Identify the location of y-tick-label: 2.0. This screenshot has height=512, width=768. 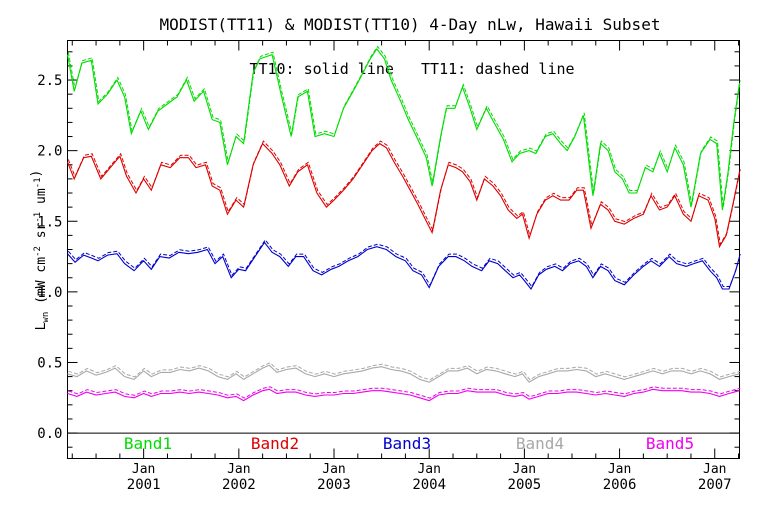
(49, 152).